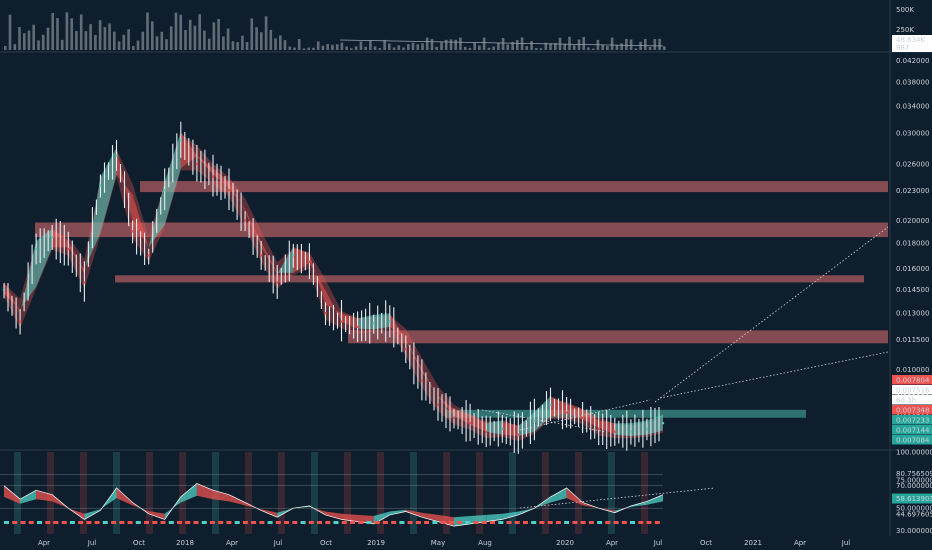 Image resolution: width=932 pixels, height=550 pixels. I want to click on osc-tick-label: 50.000000, so click(914, 509).